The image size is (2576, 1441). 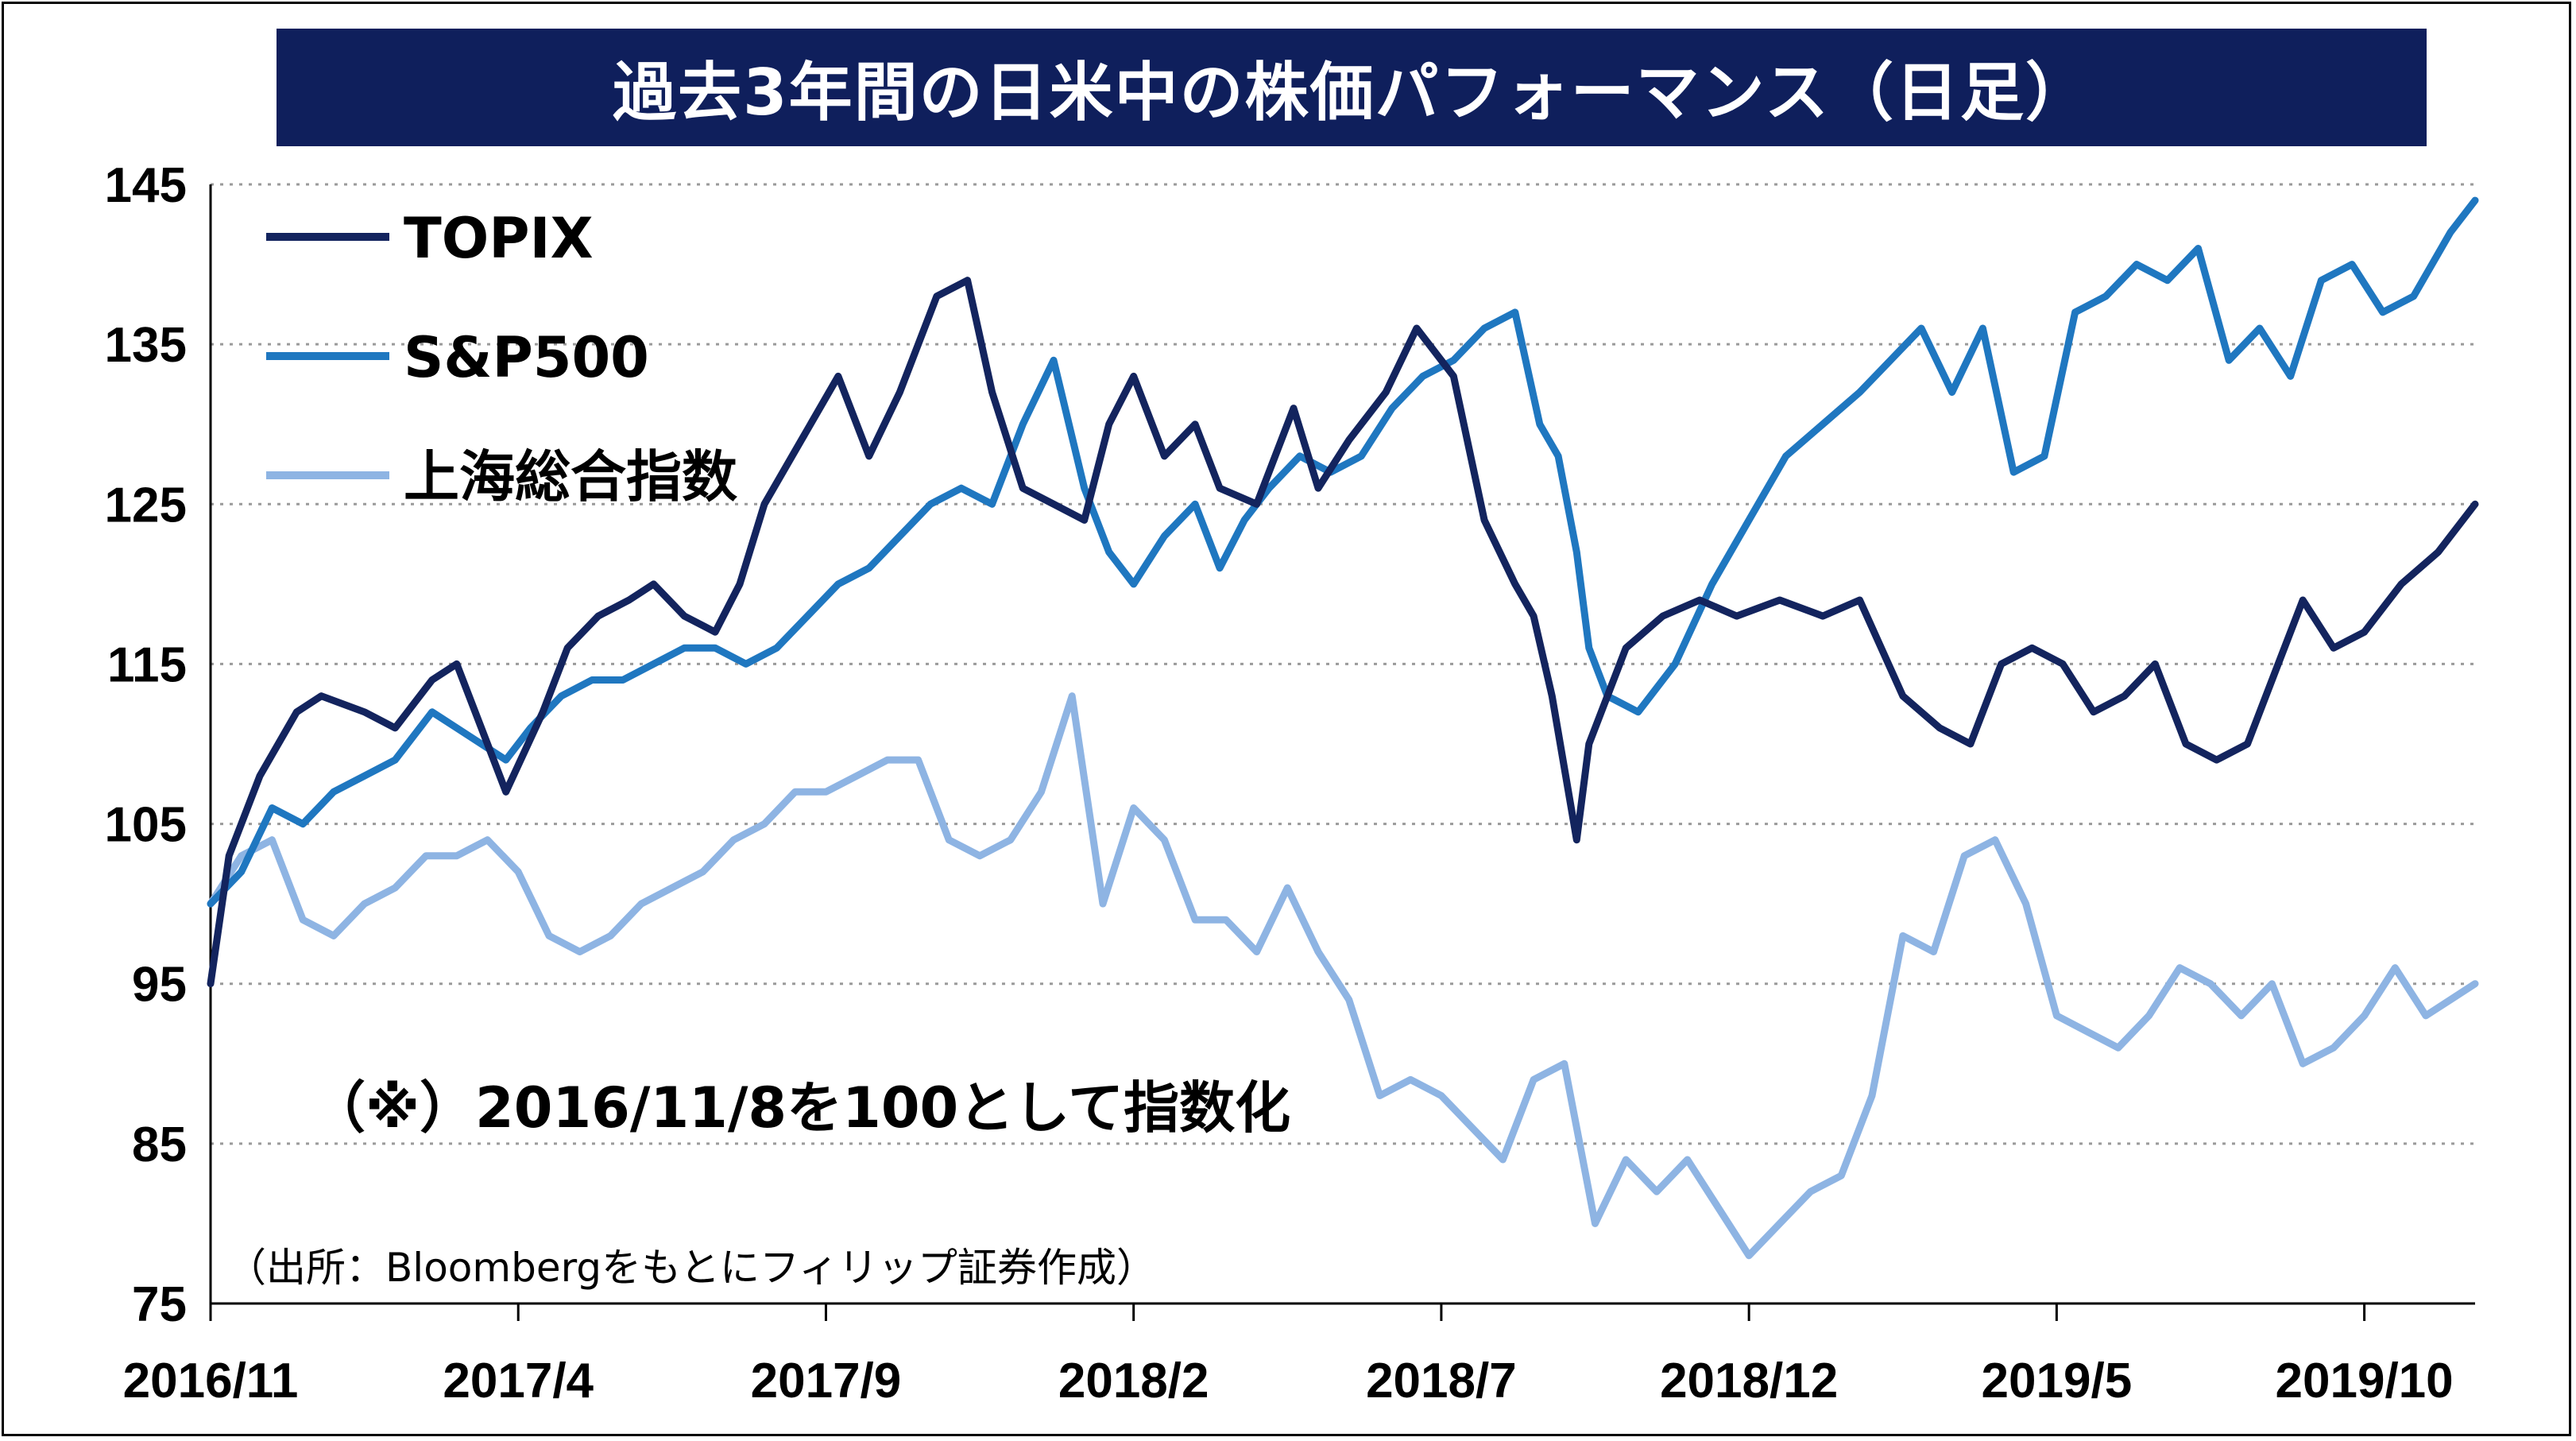 What do you see at coordinates (146, 185) in the screenshot?
I see `y-tick-label: 145` at bounding box center [146, 185].